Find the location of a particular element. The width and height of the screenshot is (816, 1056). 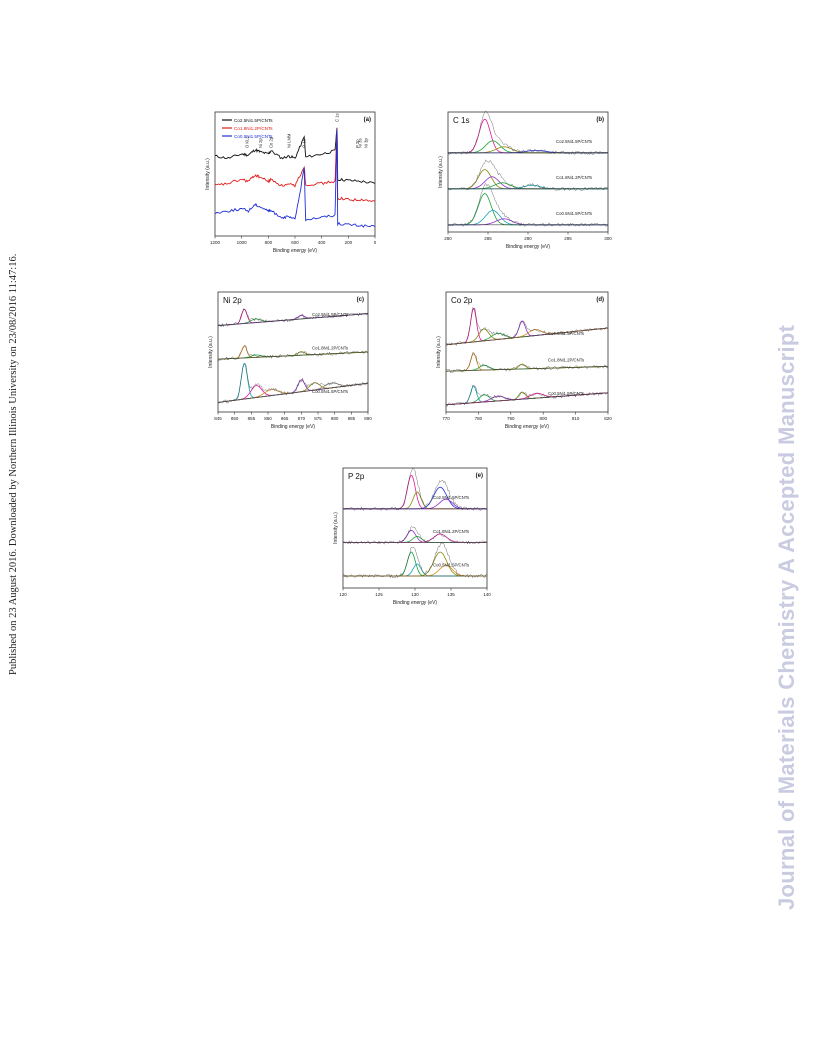

x-tick-label: 200 is located at coordinates (349, 242).